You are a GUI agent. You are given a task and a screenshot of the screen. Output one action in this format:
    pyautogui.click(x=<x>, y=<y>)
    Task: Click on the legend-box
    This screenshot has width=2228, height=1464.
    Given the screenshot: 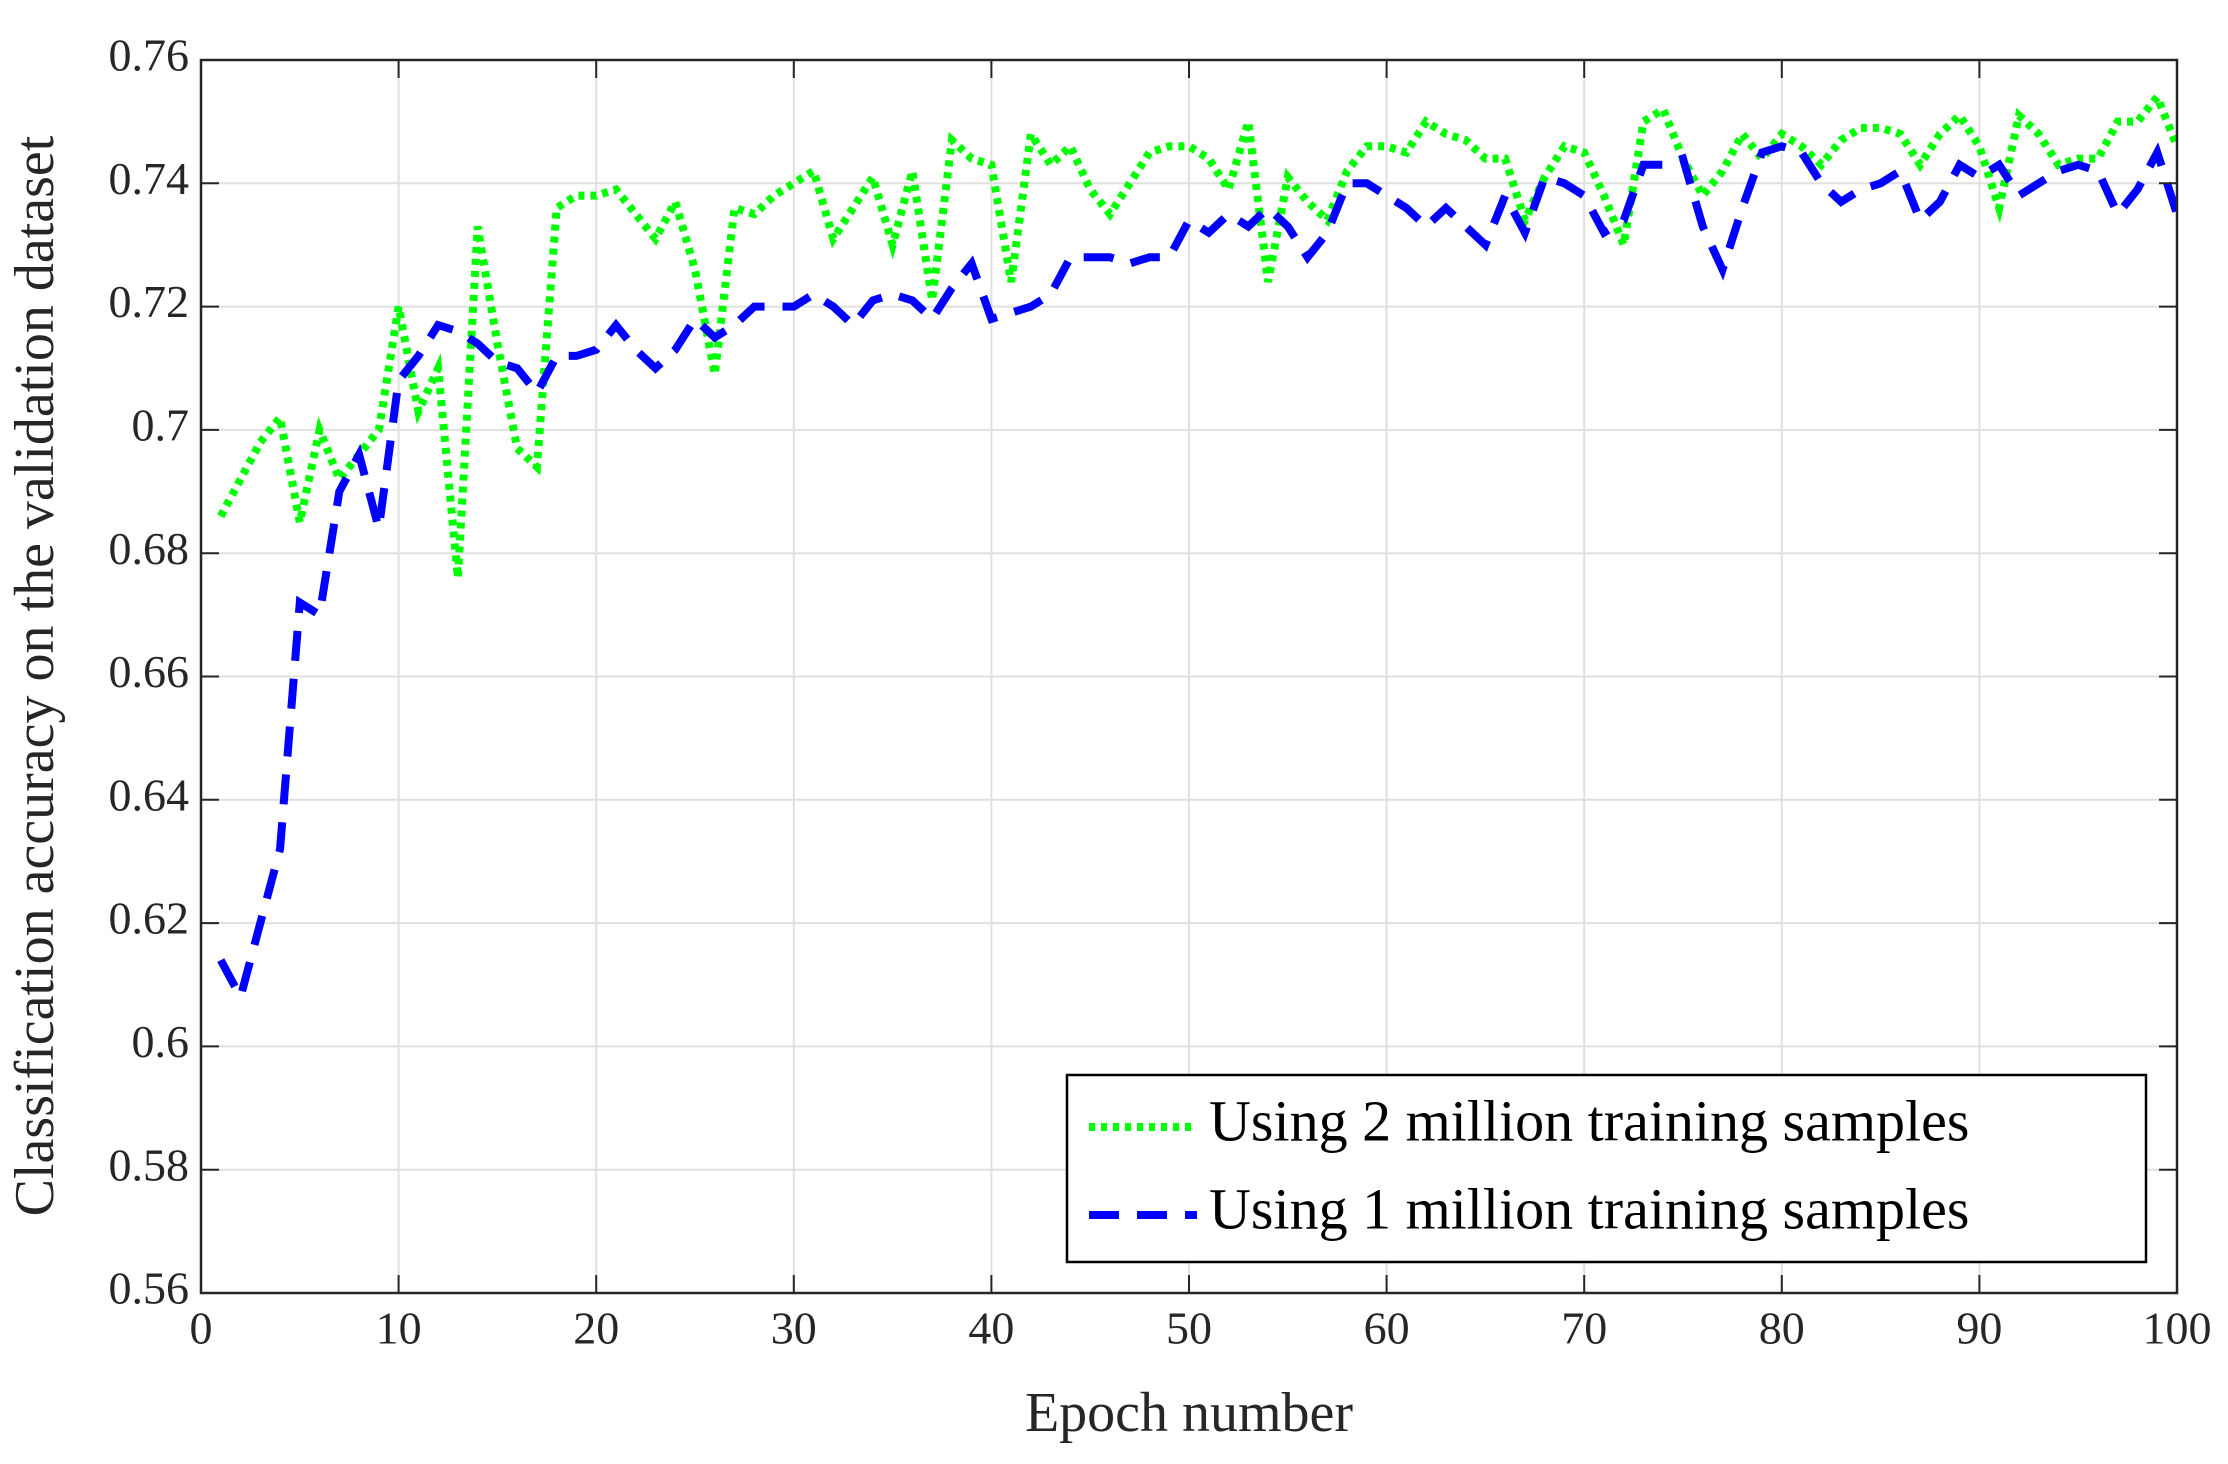 What is the action you would take?
    pyautogui.click(x=1606, y=1168)
    